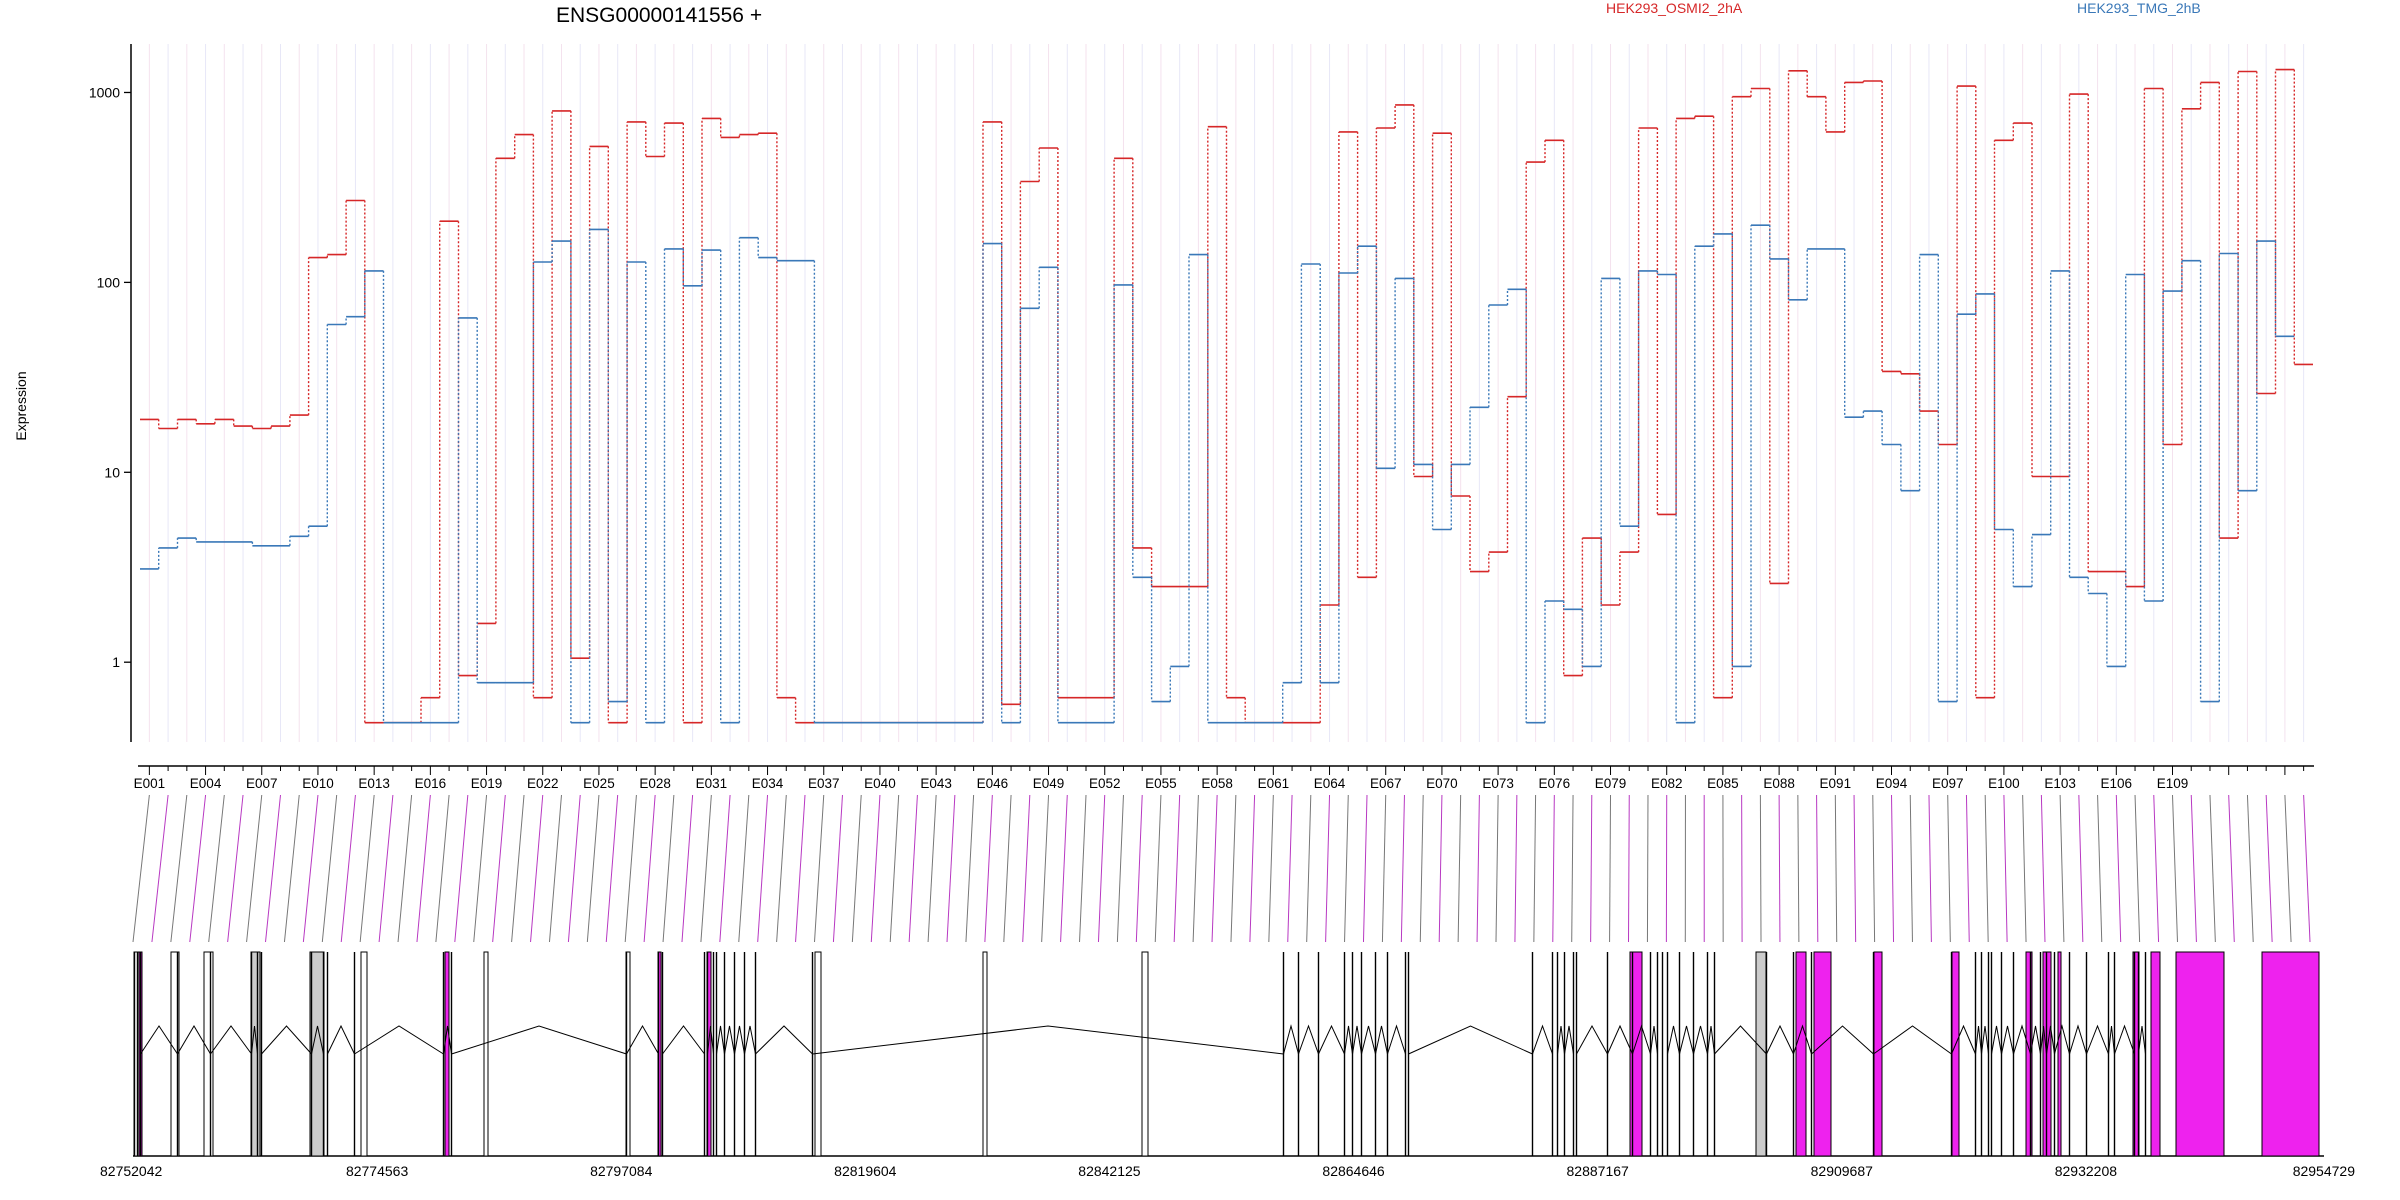  I want to click on x-tick-label: E109, so click(2173, 783).